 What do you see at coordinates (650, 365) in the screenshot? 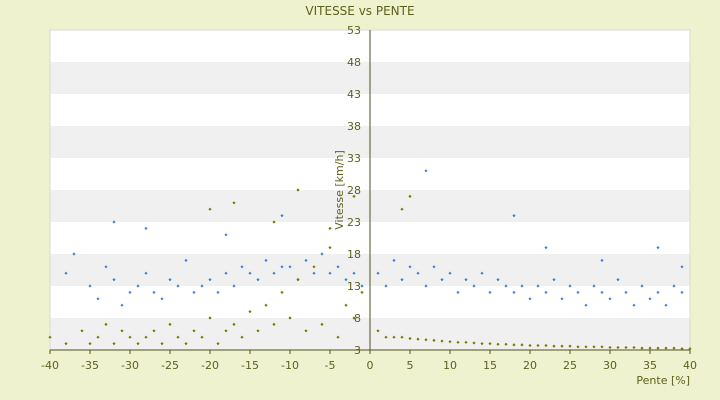
I see `x-tick-label: 35` at bounding box center [650, 365].